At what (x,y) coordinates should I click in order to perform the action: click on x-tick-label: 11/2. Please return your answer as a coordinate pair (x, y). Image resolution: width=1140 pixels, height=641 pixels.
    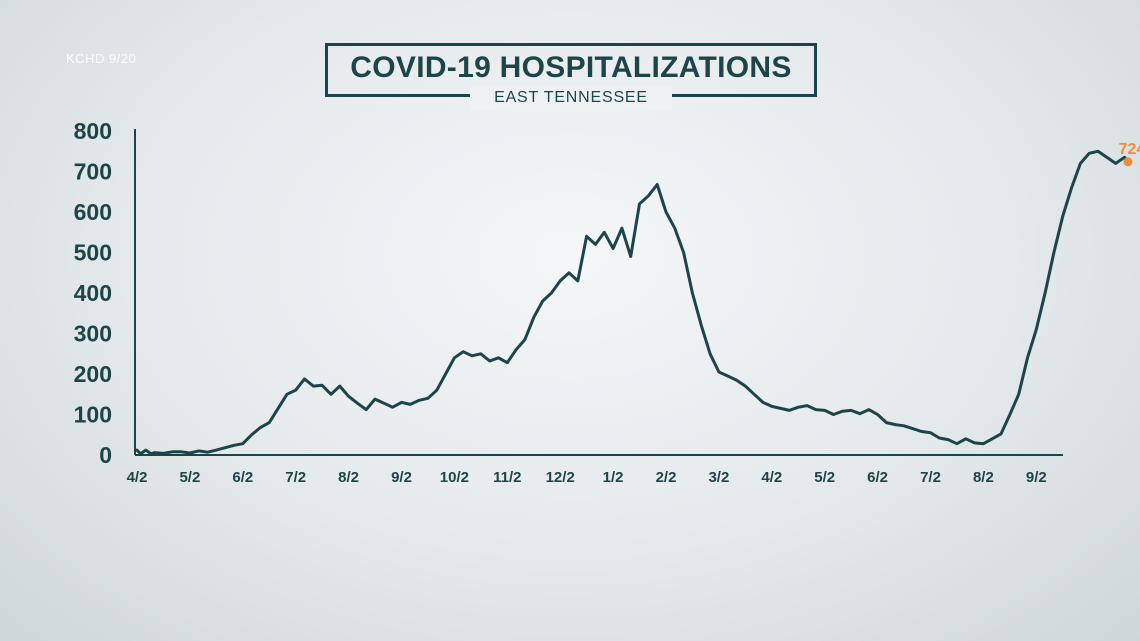
    Looking at the image, I should click on (507, 477).